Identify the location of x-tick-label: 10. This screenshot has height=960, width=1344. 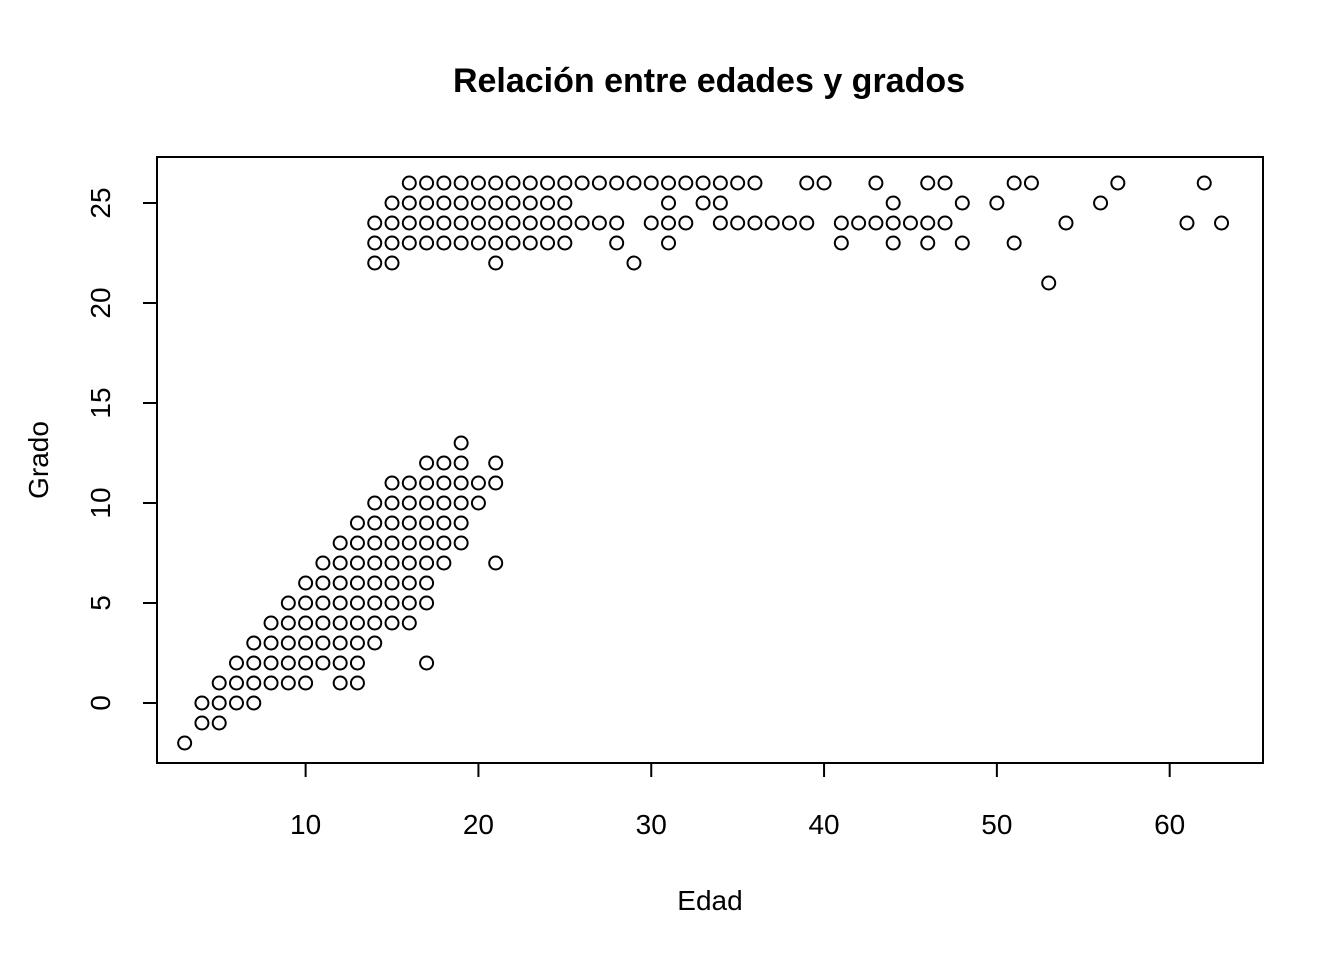
(305, 824).